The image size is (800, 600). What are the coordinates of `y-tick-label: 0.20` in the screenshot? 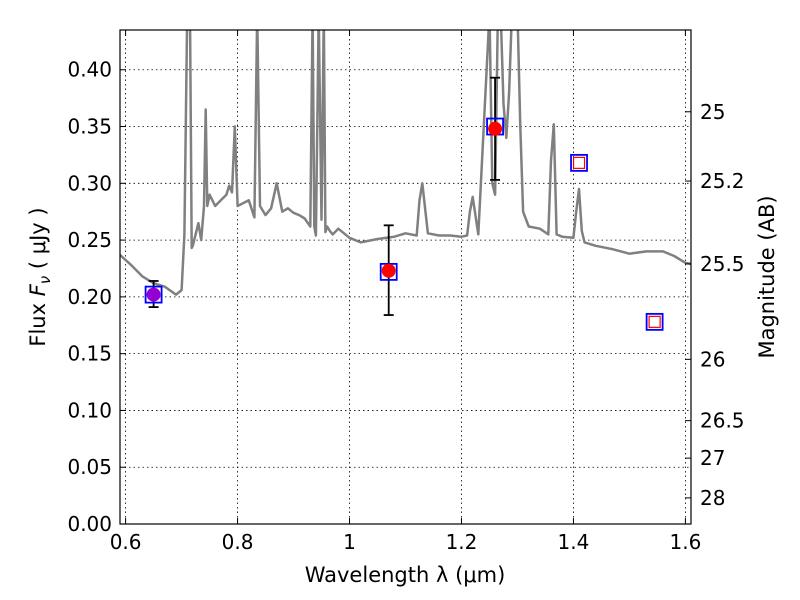 It's located at (89, 297).